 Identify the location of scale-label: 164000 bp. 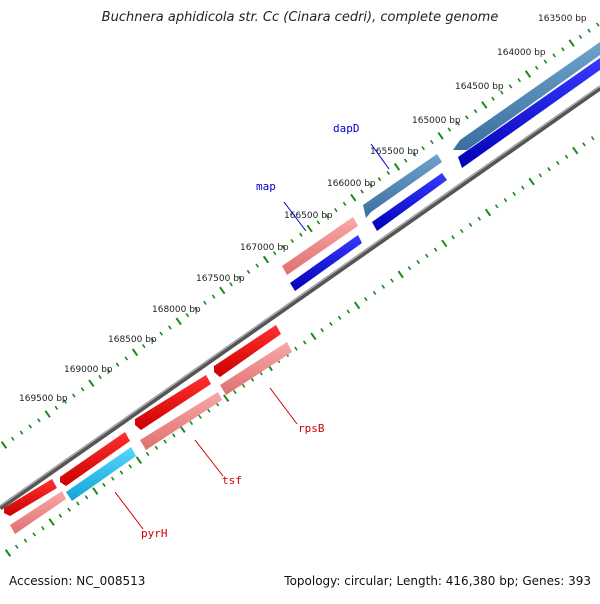
(521, 53).